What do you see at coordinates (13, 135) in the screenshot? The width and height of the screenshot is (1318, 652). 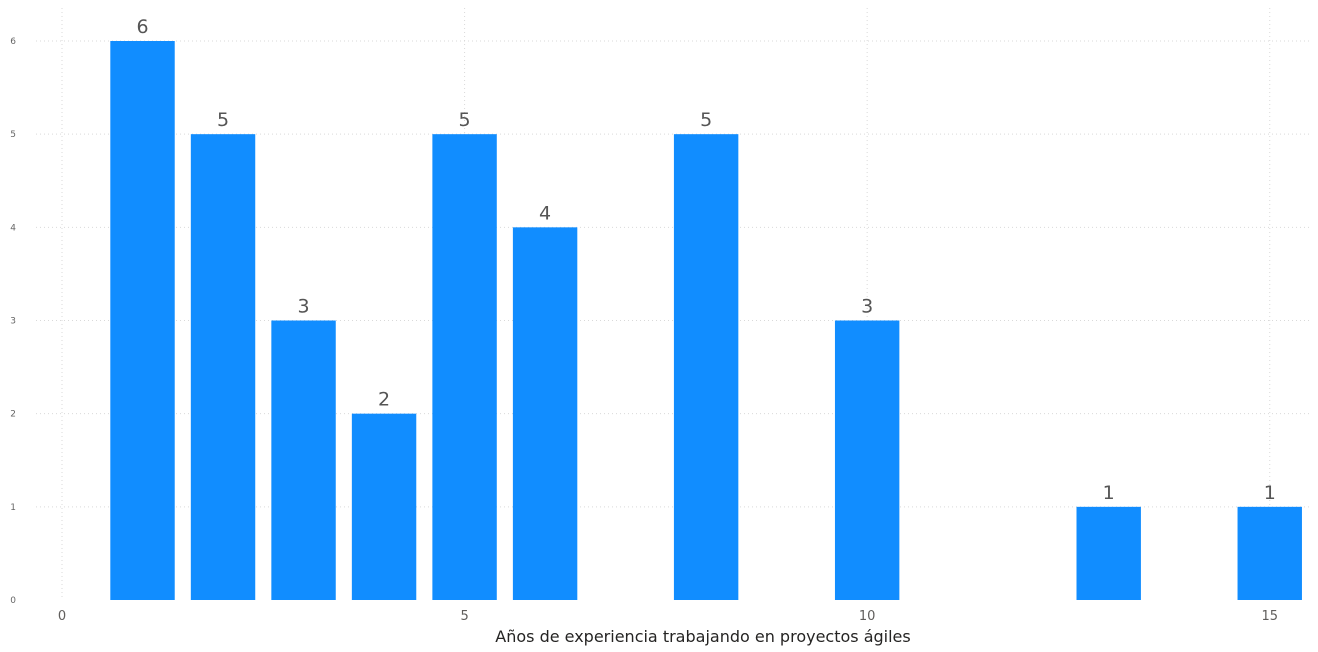 I see `y-tick-label: 5` at bounding box center [13, 135].